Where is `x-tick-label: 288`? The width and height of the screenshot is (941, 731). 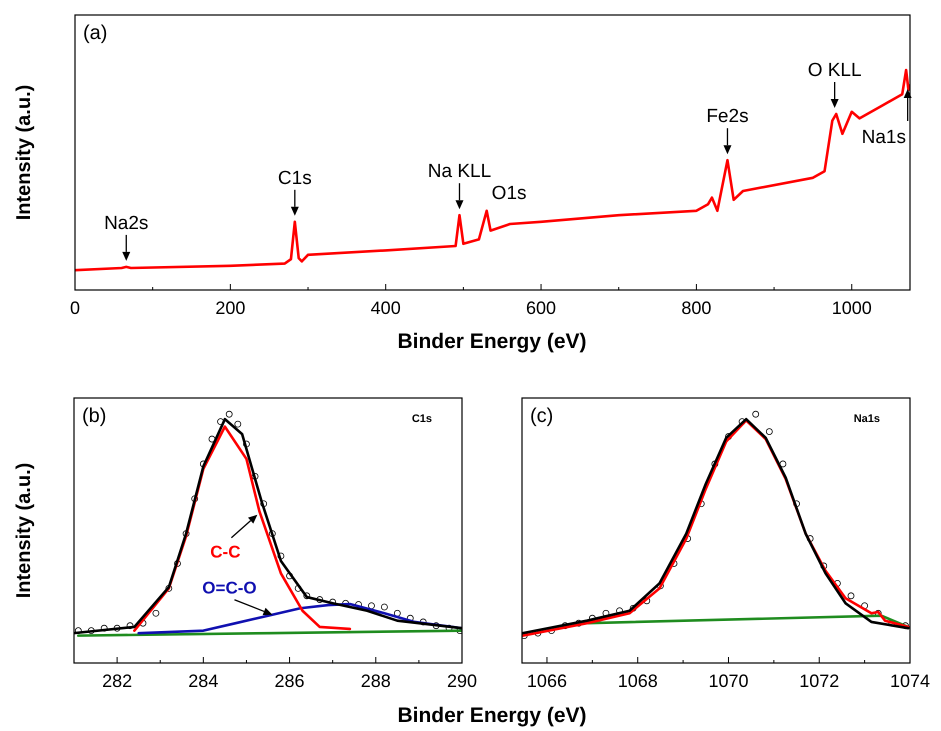
x-tick-label: 288 is located at coordinates (375, 681).